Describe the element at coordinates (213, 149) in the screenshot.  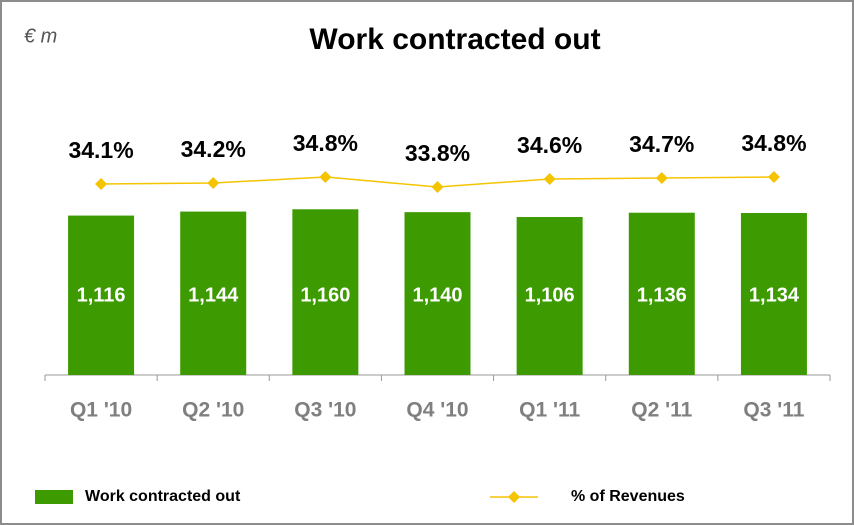
I see `line-value-label: 34.2%` at that location.